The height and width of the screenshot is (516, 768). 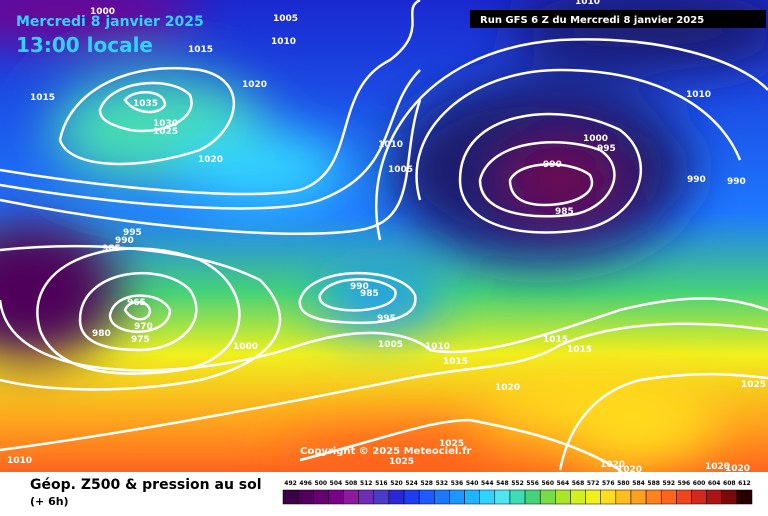 I want to click on map-time: 13:00 locale, so click(x=84, y=45).